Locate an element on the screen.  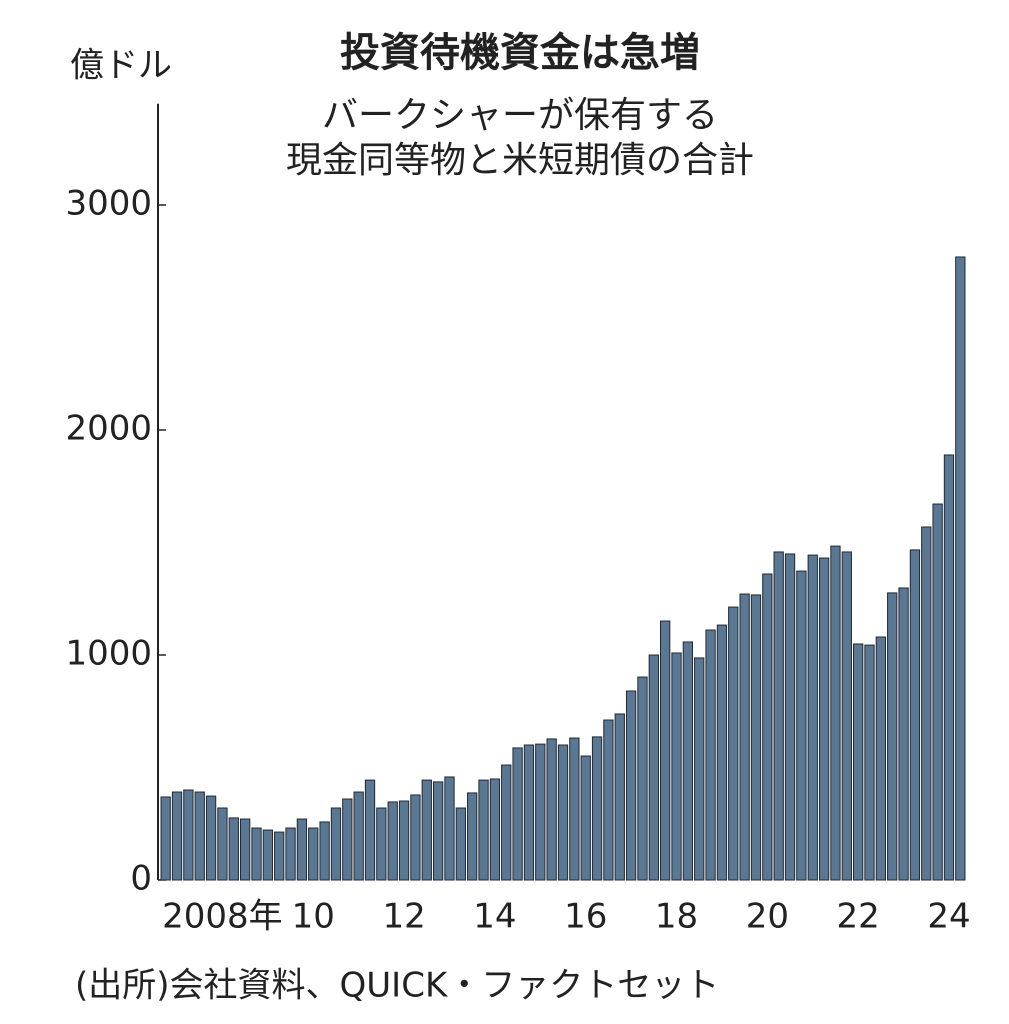
y-tick-label: 3000 is located at coordinates (108, 204).